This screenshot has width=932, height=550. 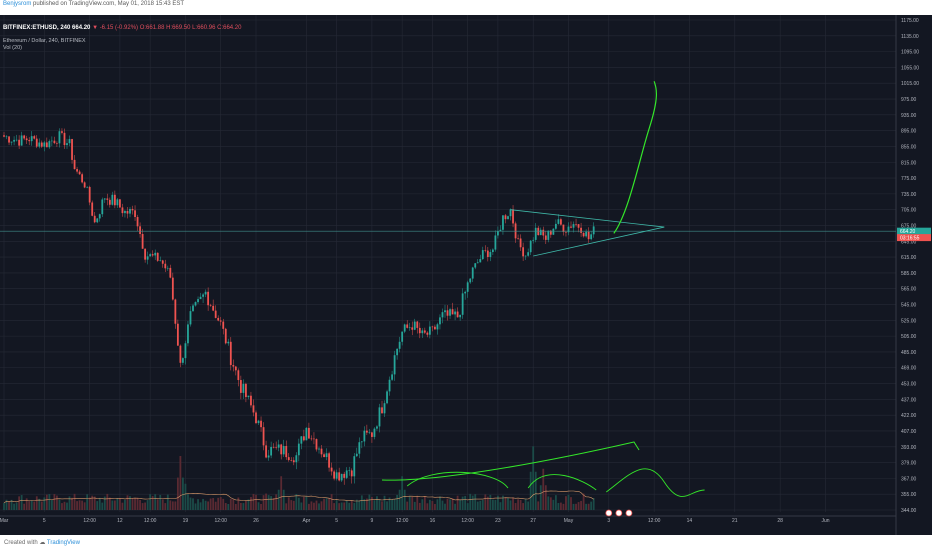 I want to click on price-label-text: 03:16:55, so click(x=910, y=239).